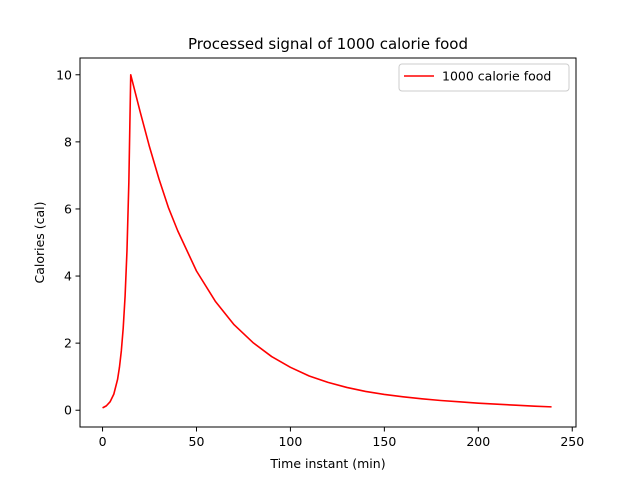  Describe the element at coordinates (68, 343) in the screenshot. I see `y-tick-label: 2` at that location.